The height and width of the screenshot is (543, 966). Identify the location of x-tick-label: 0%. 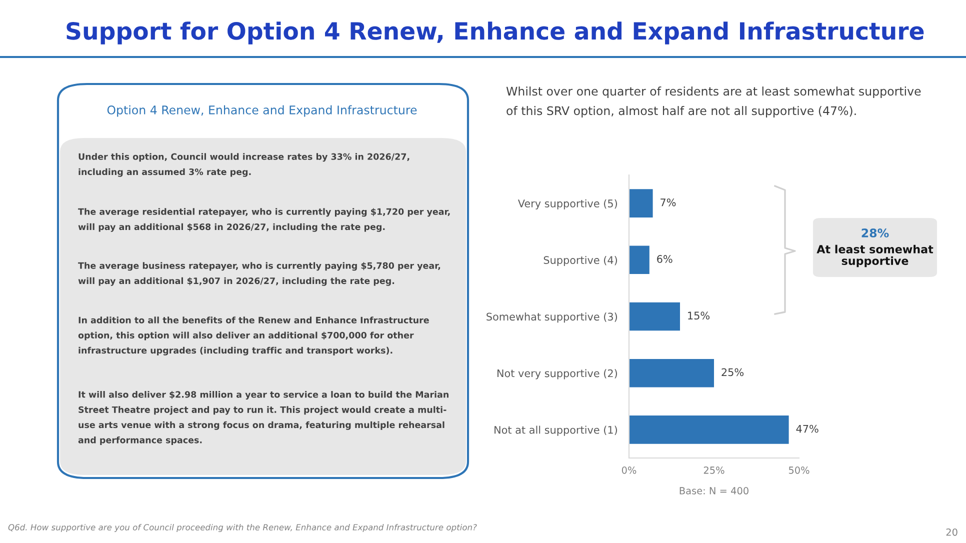
(629, 470).